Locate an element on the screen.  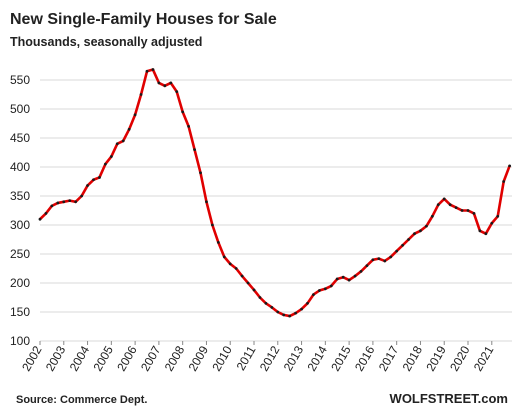
x-tick-label: 2017 is located at coordinates (389, 358).